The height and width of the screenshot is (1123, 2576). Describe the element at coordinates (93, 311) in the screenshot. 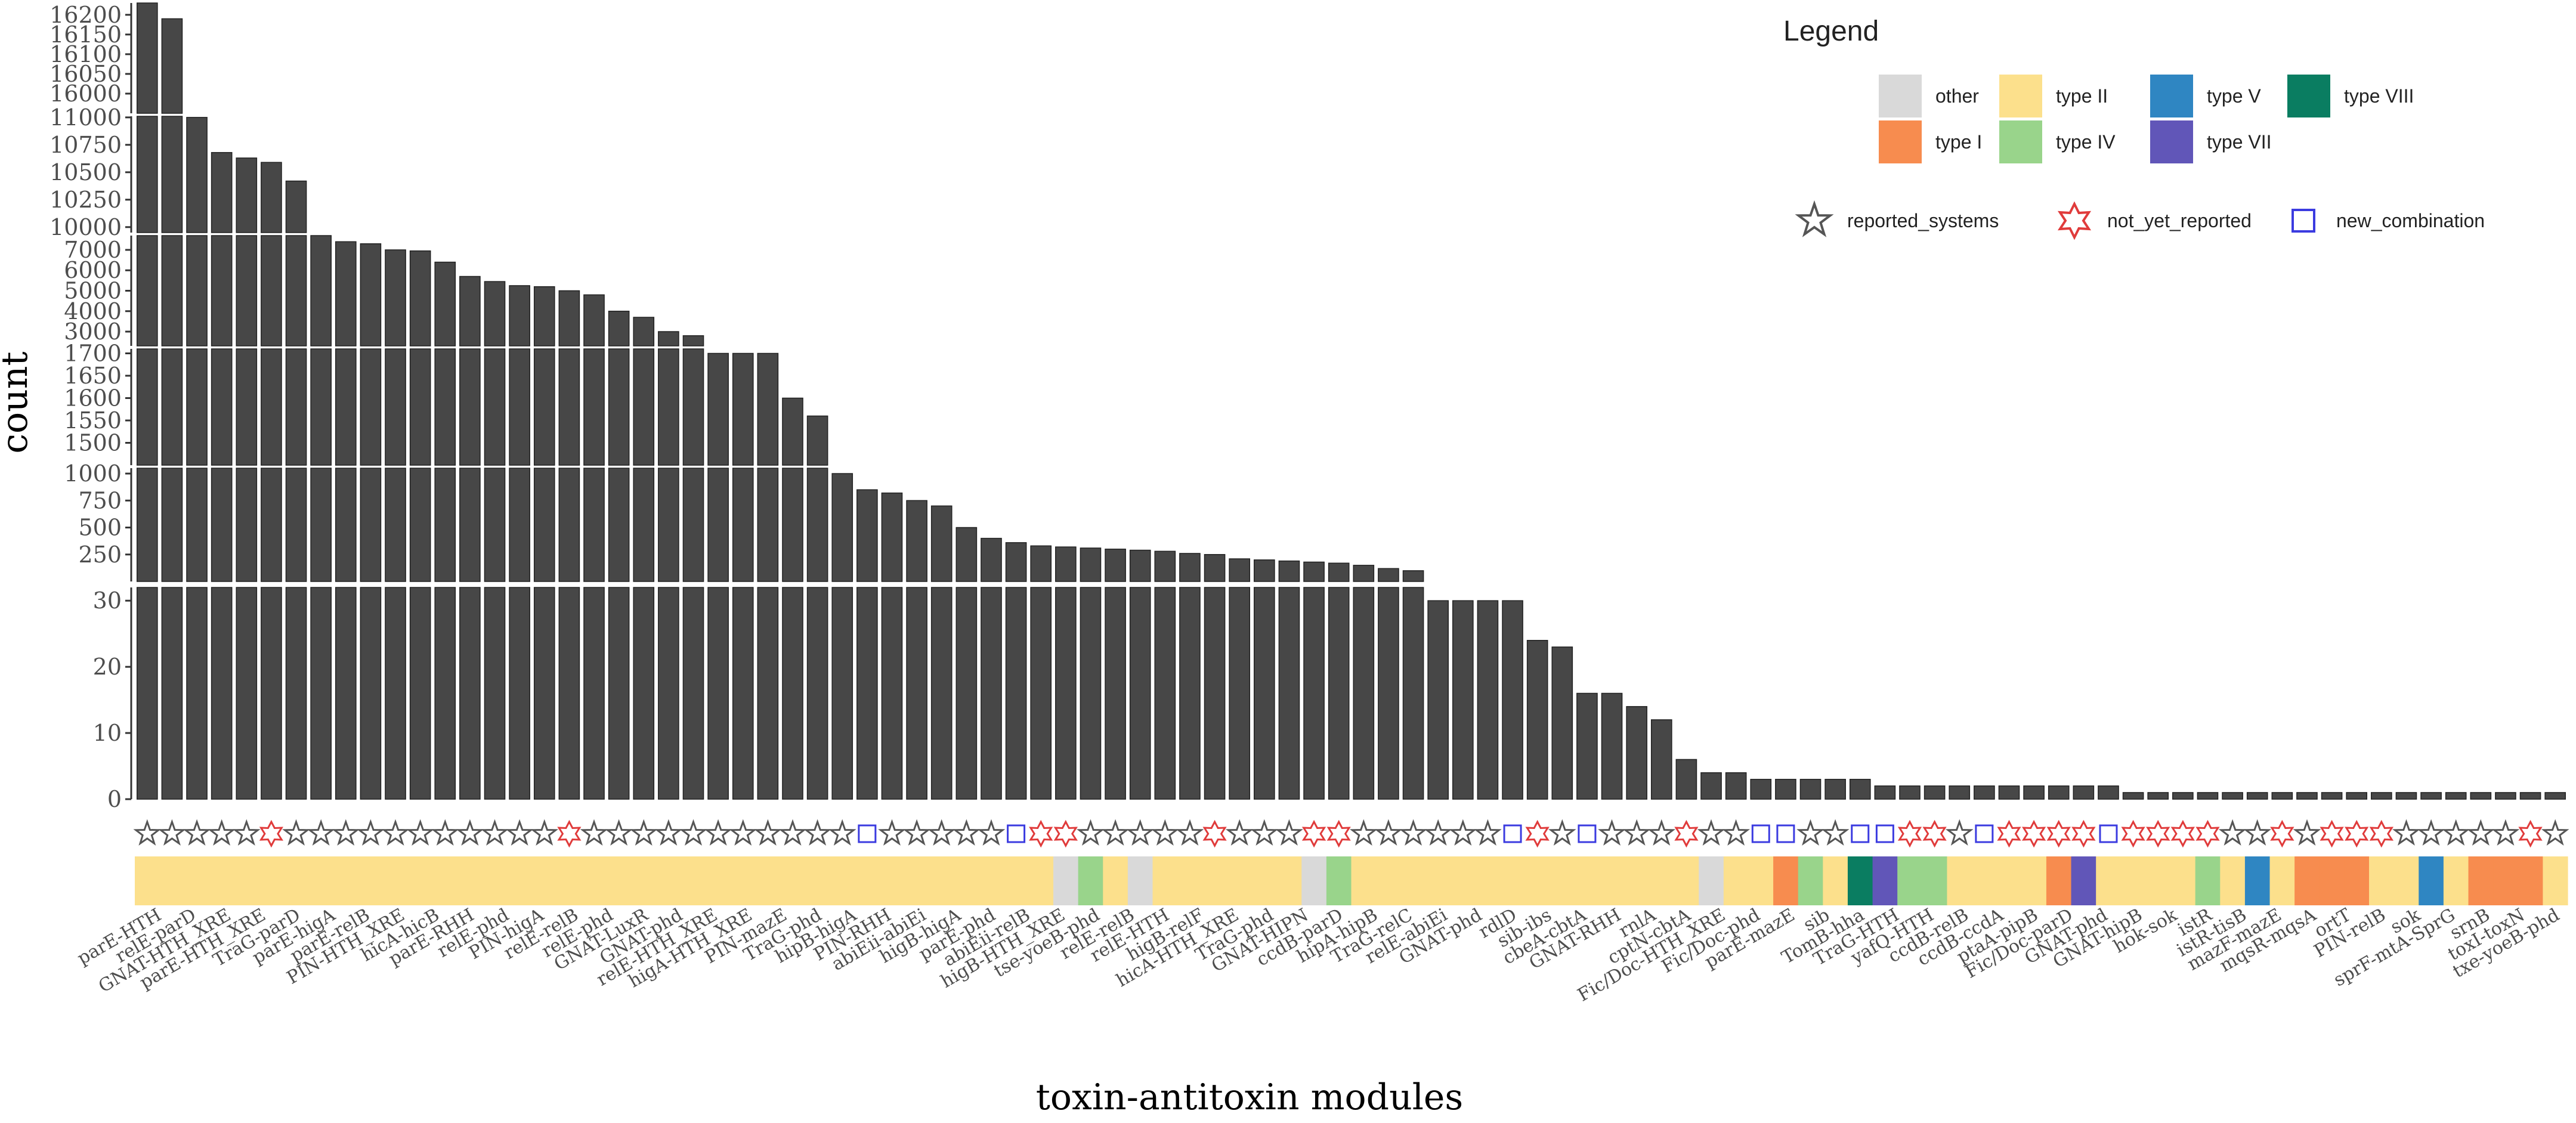

I see `y-tick-label: 4000` at that location.